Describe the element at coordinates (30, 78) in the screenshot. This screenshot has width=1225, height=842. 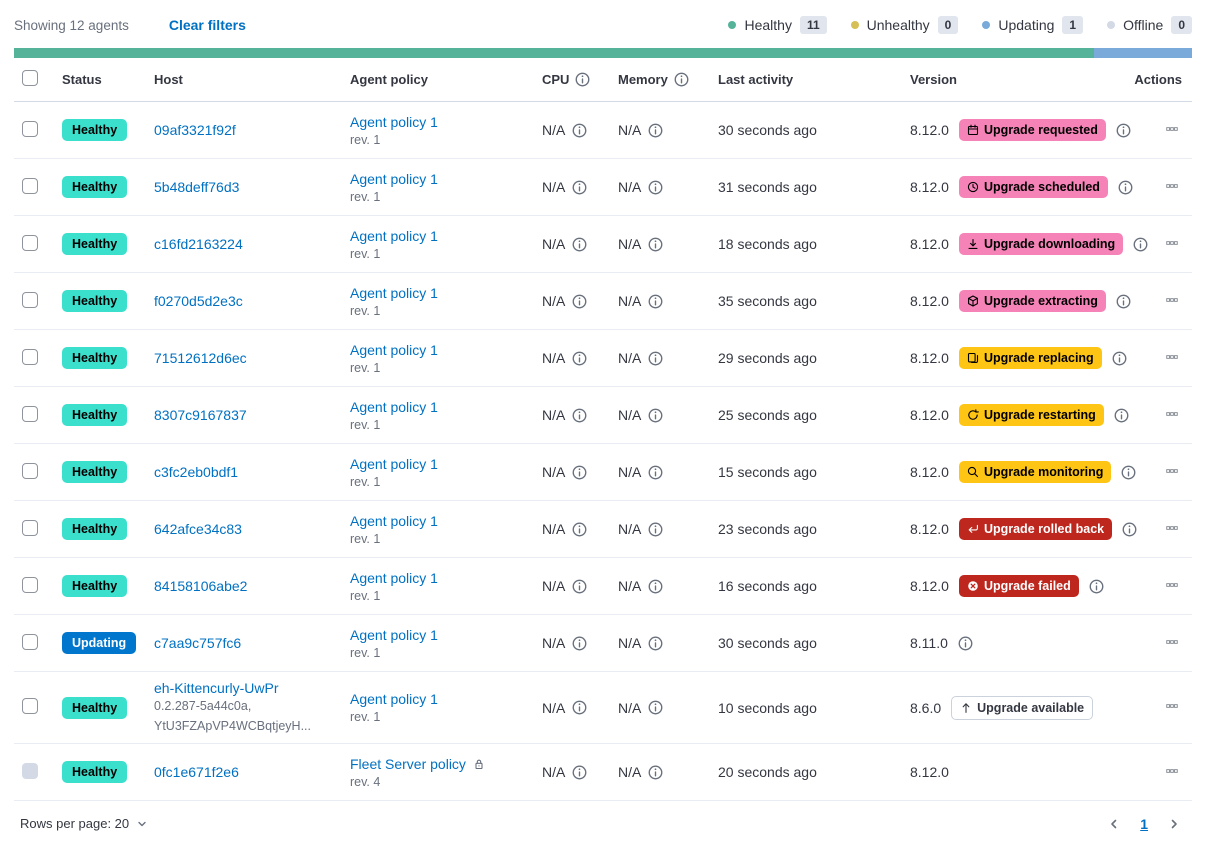
I see `select-all-checkbox` at that location.